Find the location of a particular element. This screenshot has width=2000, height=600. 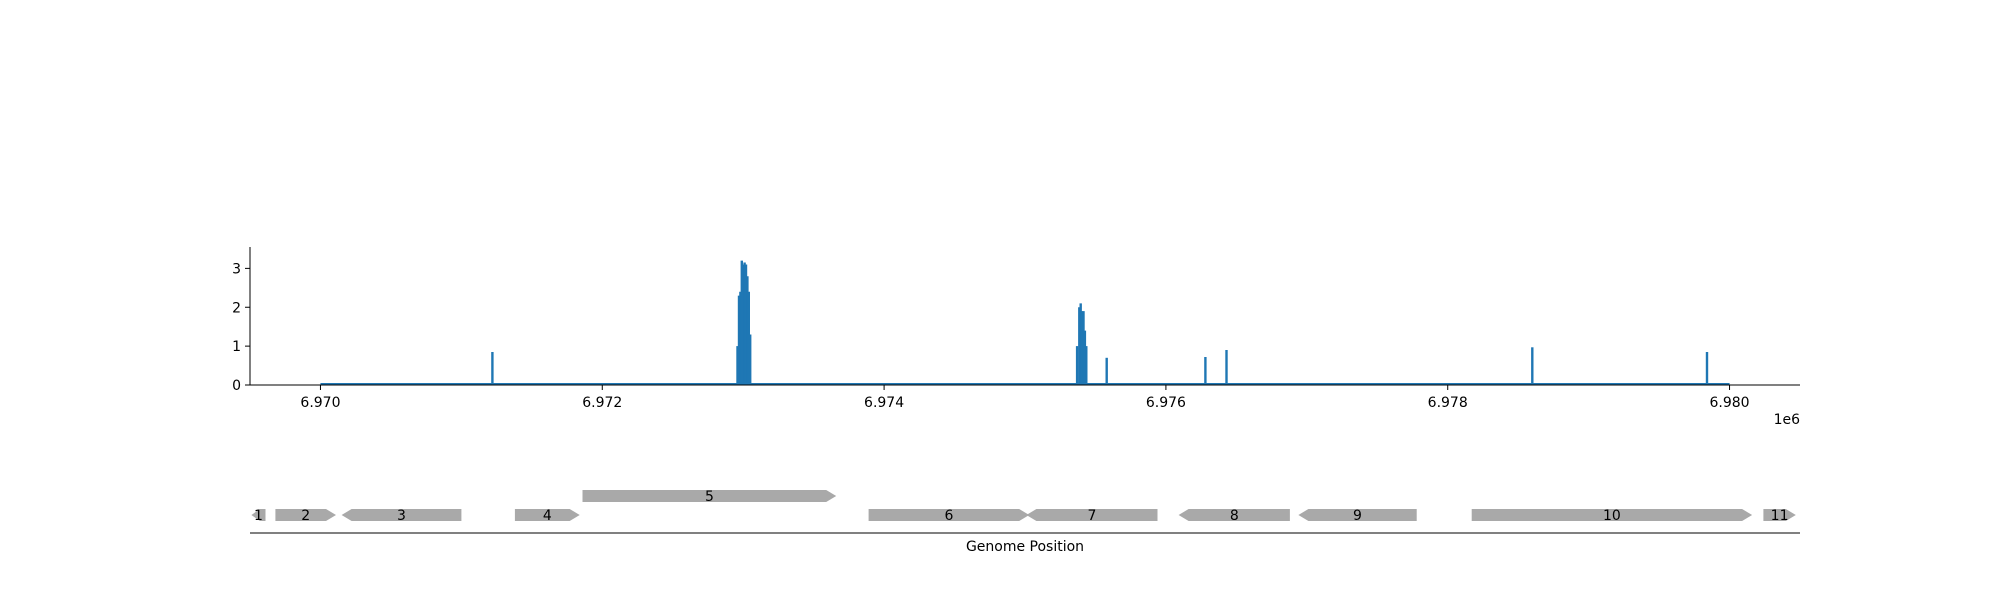

gene-5: 5 is located at coordinates (709, 497).